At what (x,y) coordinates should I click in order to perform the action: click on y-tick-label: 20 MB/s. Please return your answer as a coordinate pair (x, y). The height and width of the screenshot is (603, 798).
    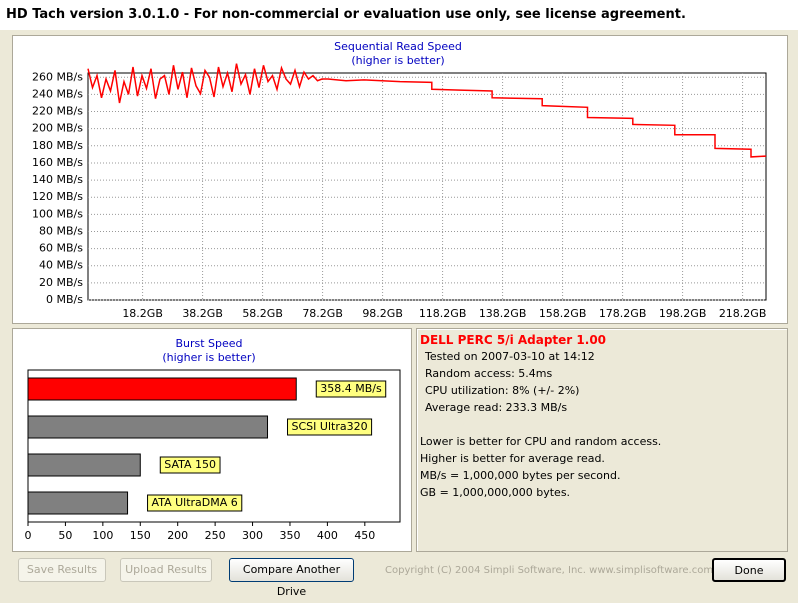
    Looking at the image, I should click on (61, 282).